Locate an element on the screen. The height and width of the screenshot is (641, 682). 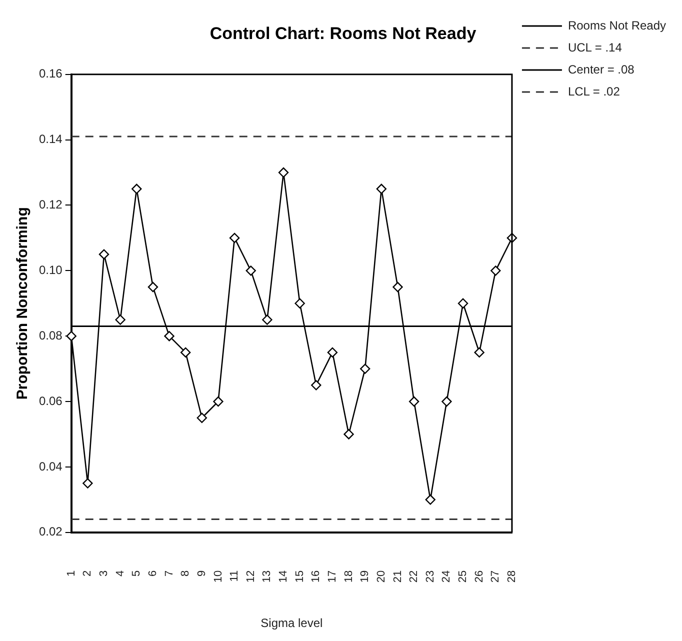
x-tick-label: 5 is located at coordinates (136, 573).